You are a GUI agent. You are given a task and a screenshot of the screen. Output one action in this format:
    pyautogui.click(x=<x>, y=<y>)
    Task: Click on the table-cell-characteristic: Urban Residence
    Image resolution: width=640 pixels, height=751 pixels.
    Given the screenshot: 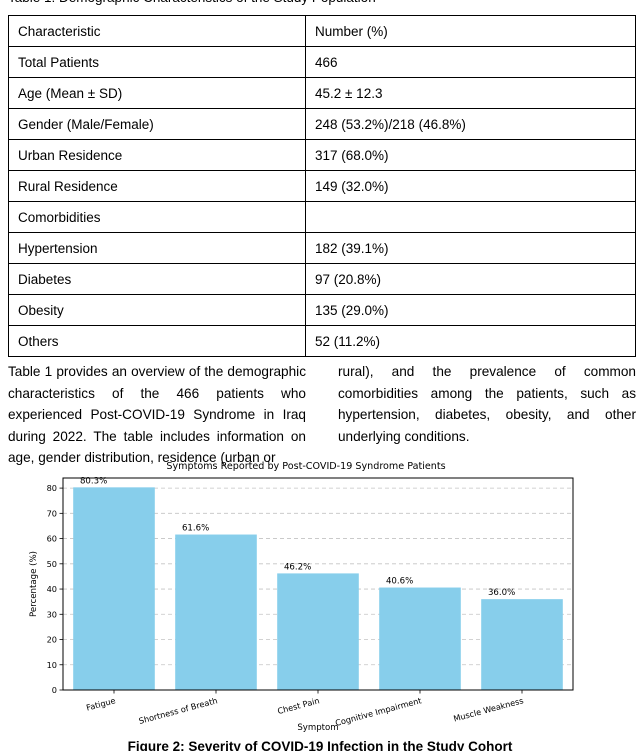 What is the action you would take?
    pyautogui.click(x=157, y=155)
    